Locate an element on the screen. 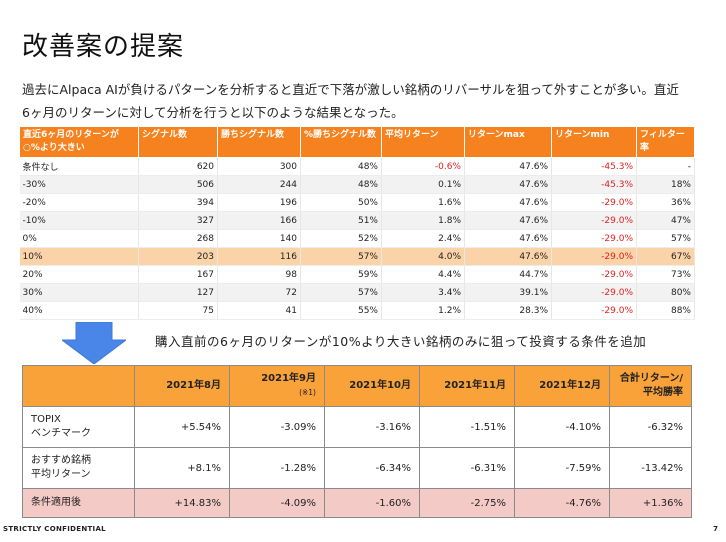  table-cell: -1.51% is located at coordinates (467, 427).